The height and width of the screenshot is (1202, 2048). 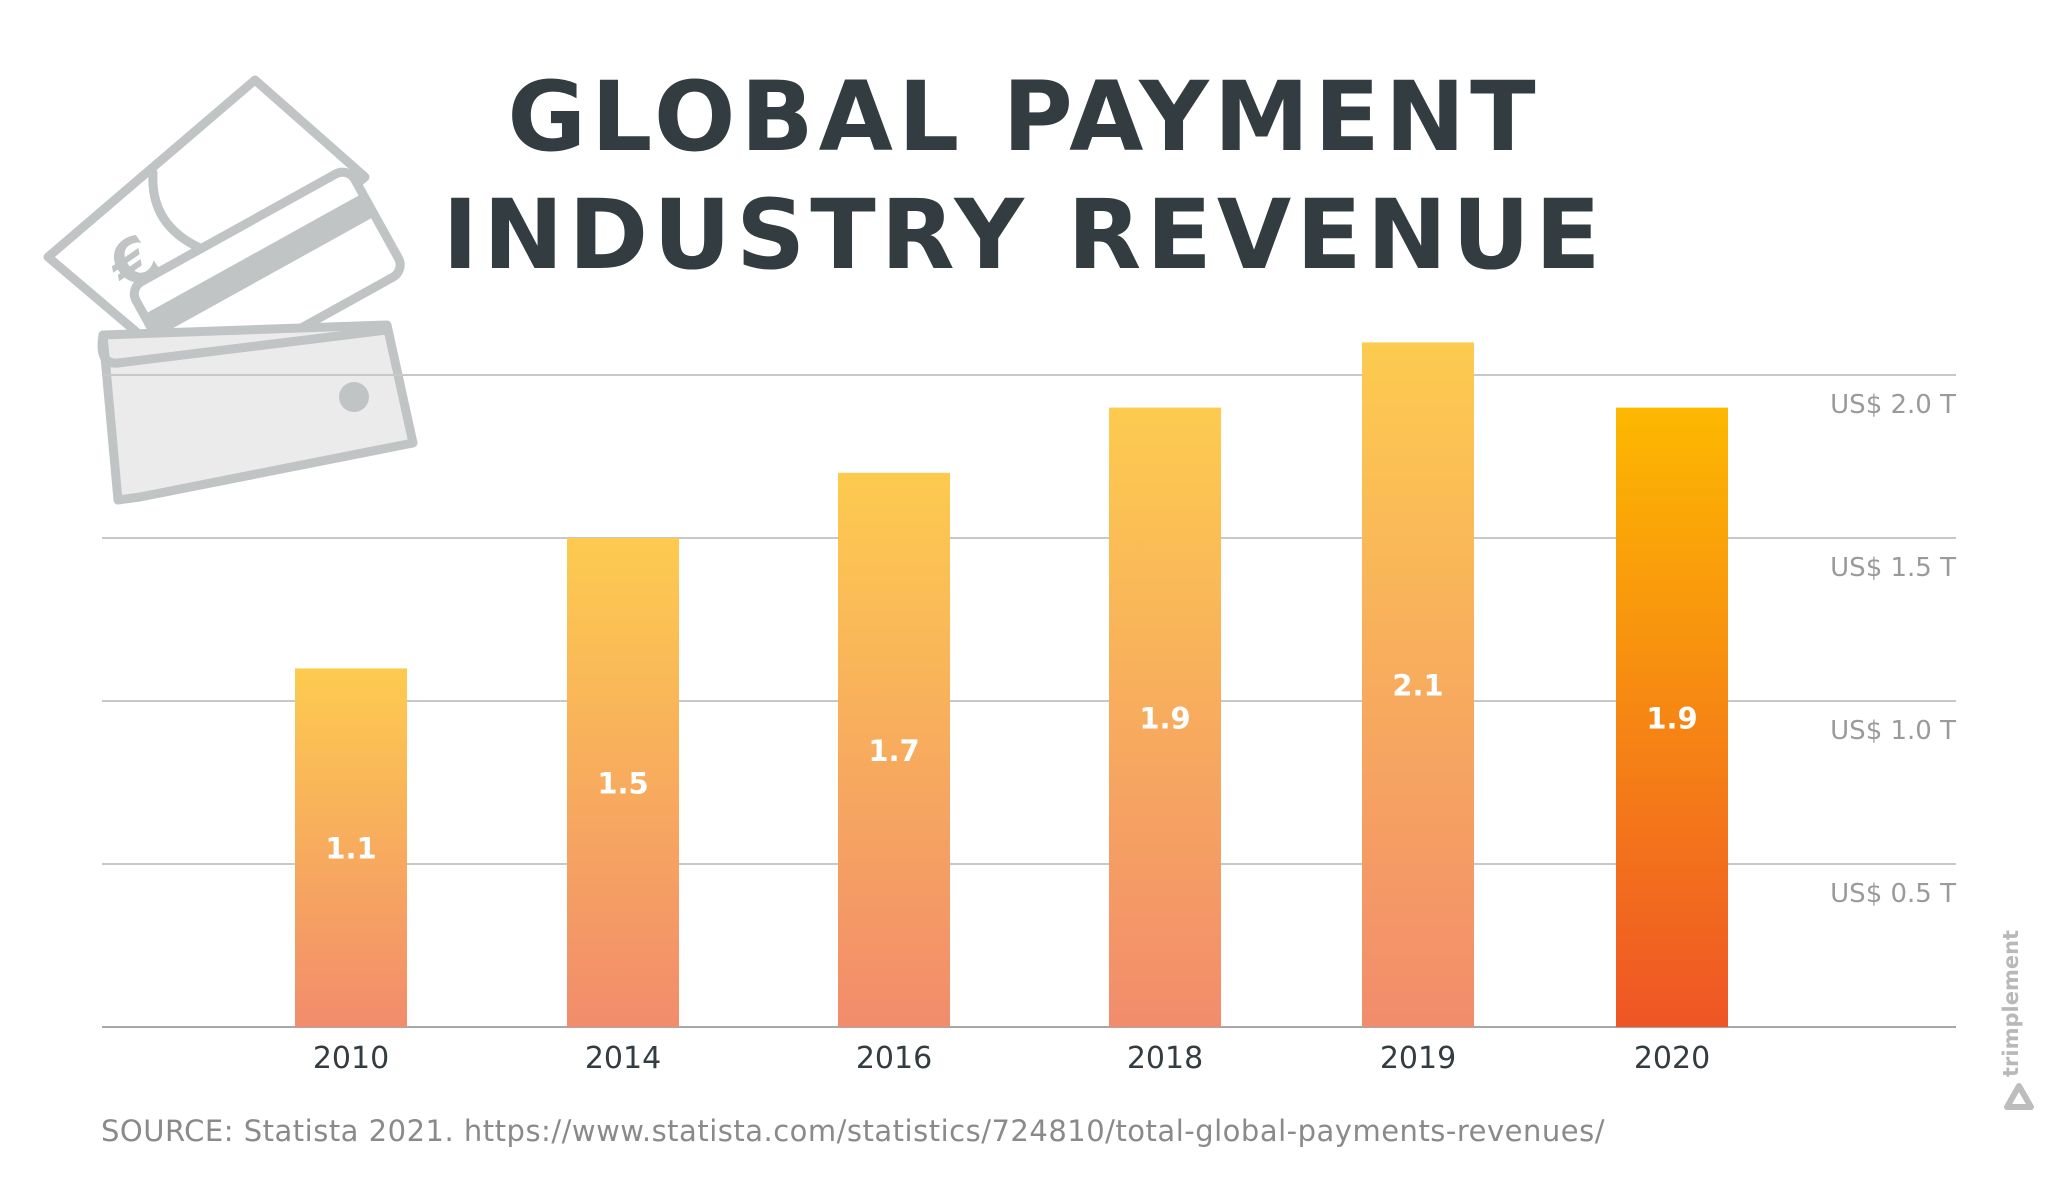 What do you see at coordinates (2011, 1003) in the screenshot?
I see `logo-text: trimplement` at bounding box center [2011, 1003].